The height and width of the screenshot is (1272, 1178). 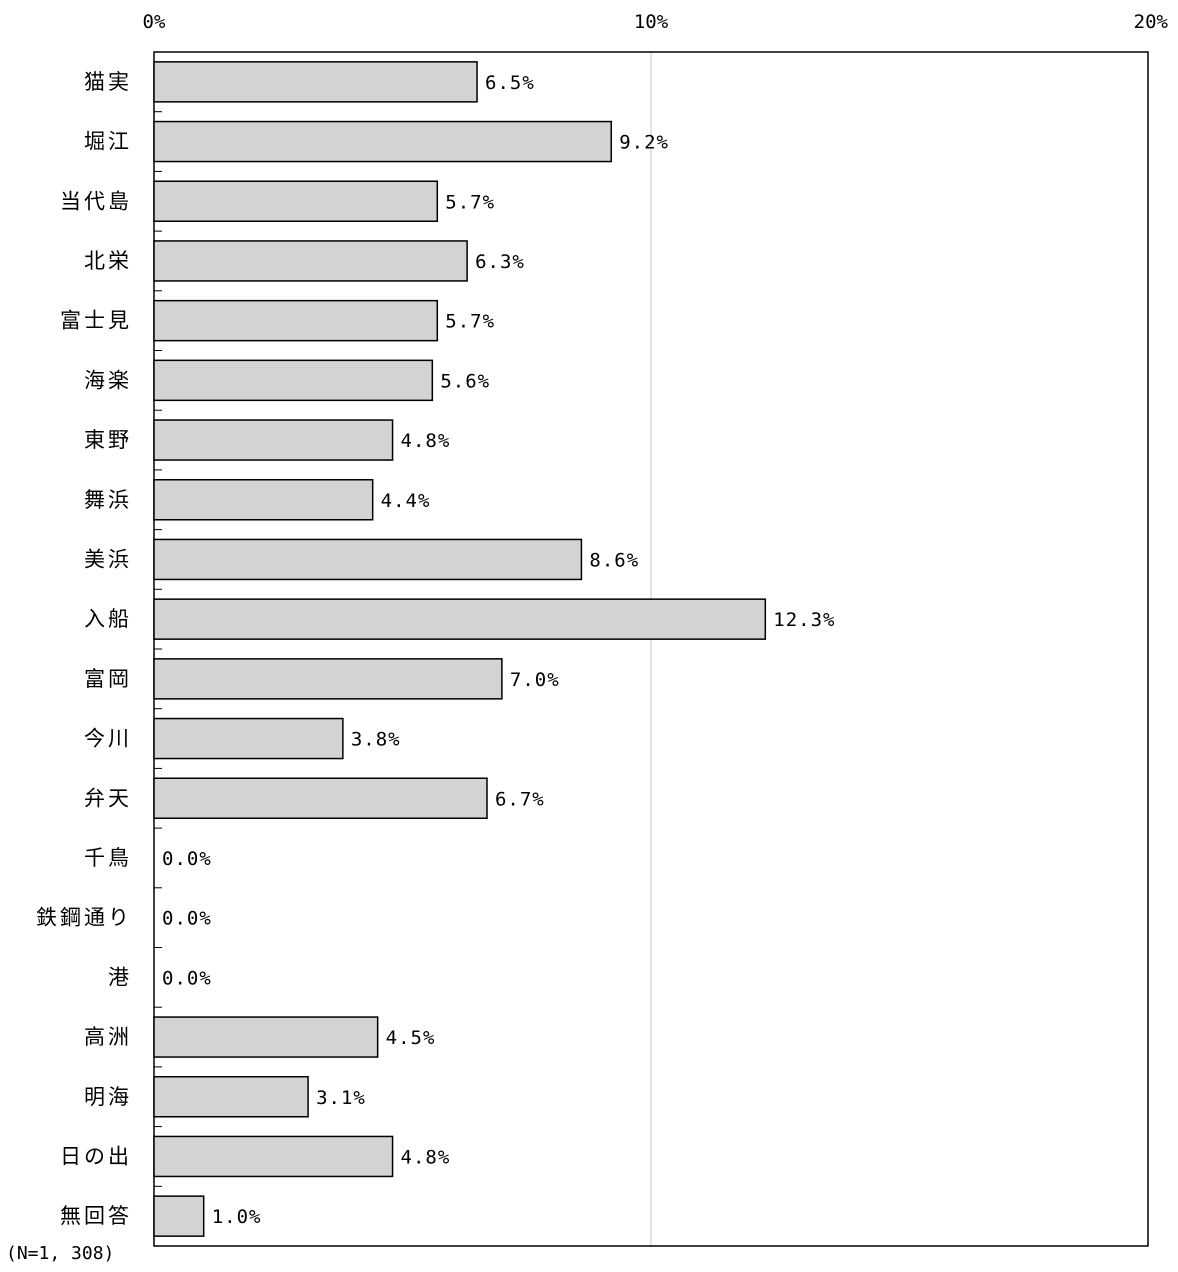 I want to click on bar-舞浜, so click(x=263, y=500).